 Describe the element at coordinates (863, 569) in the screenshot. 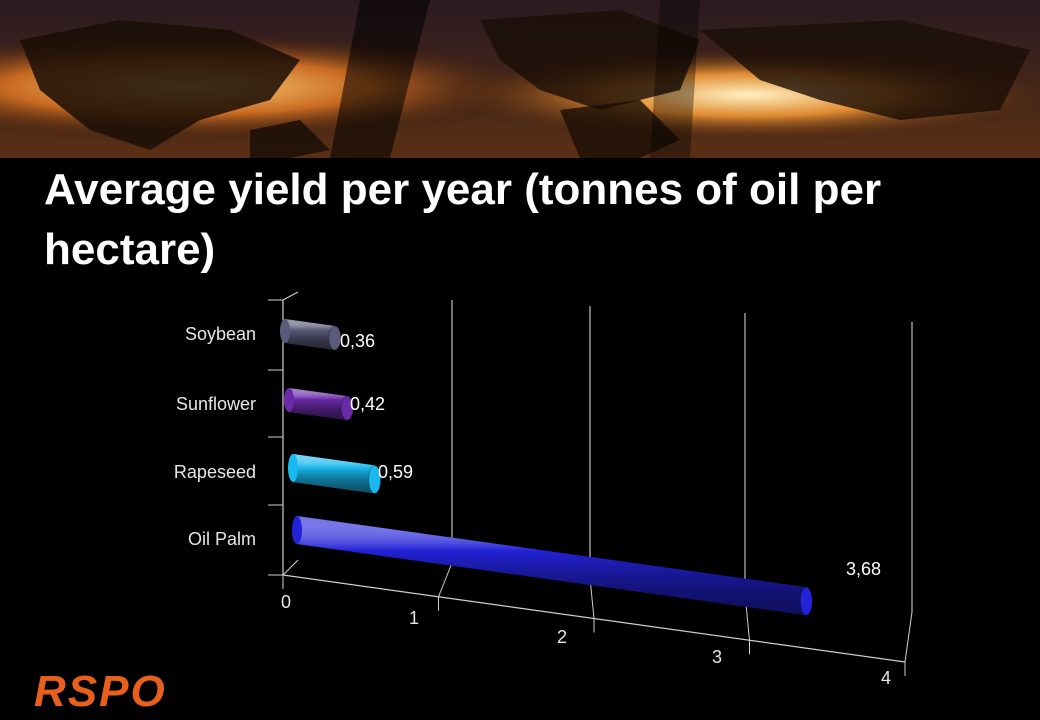

I see `value-label: 3,68` at that location.